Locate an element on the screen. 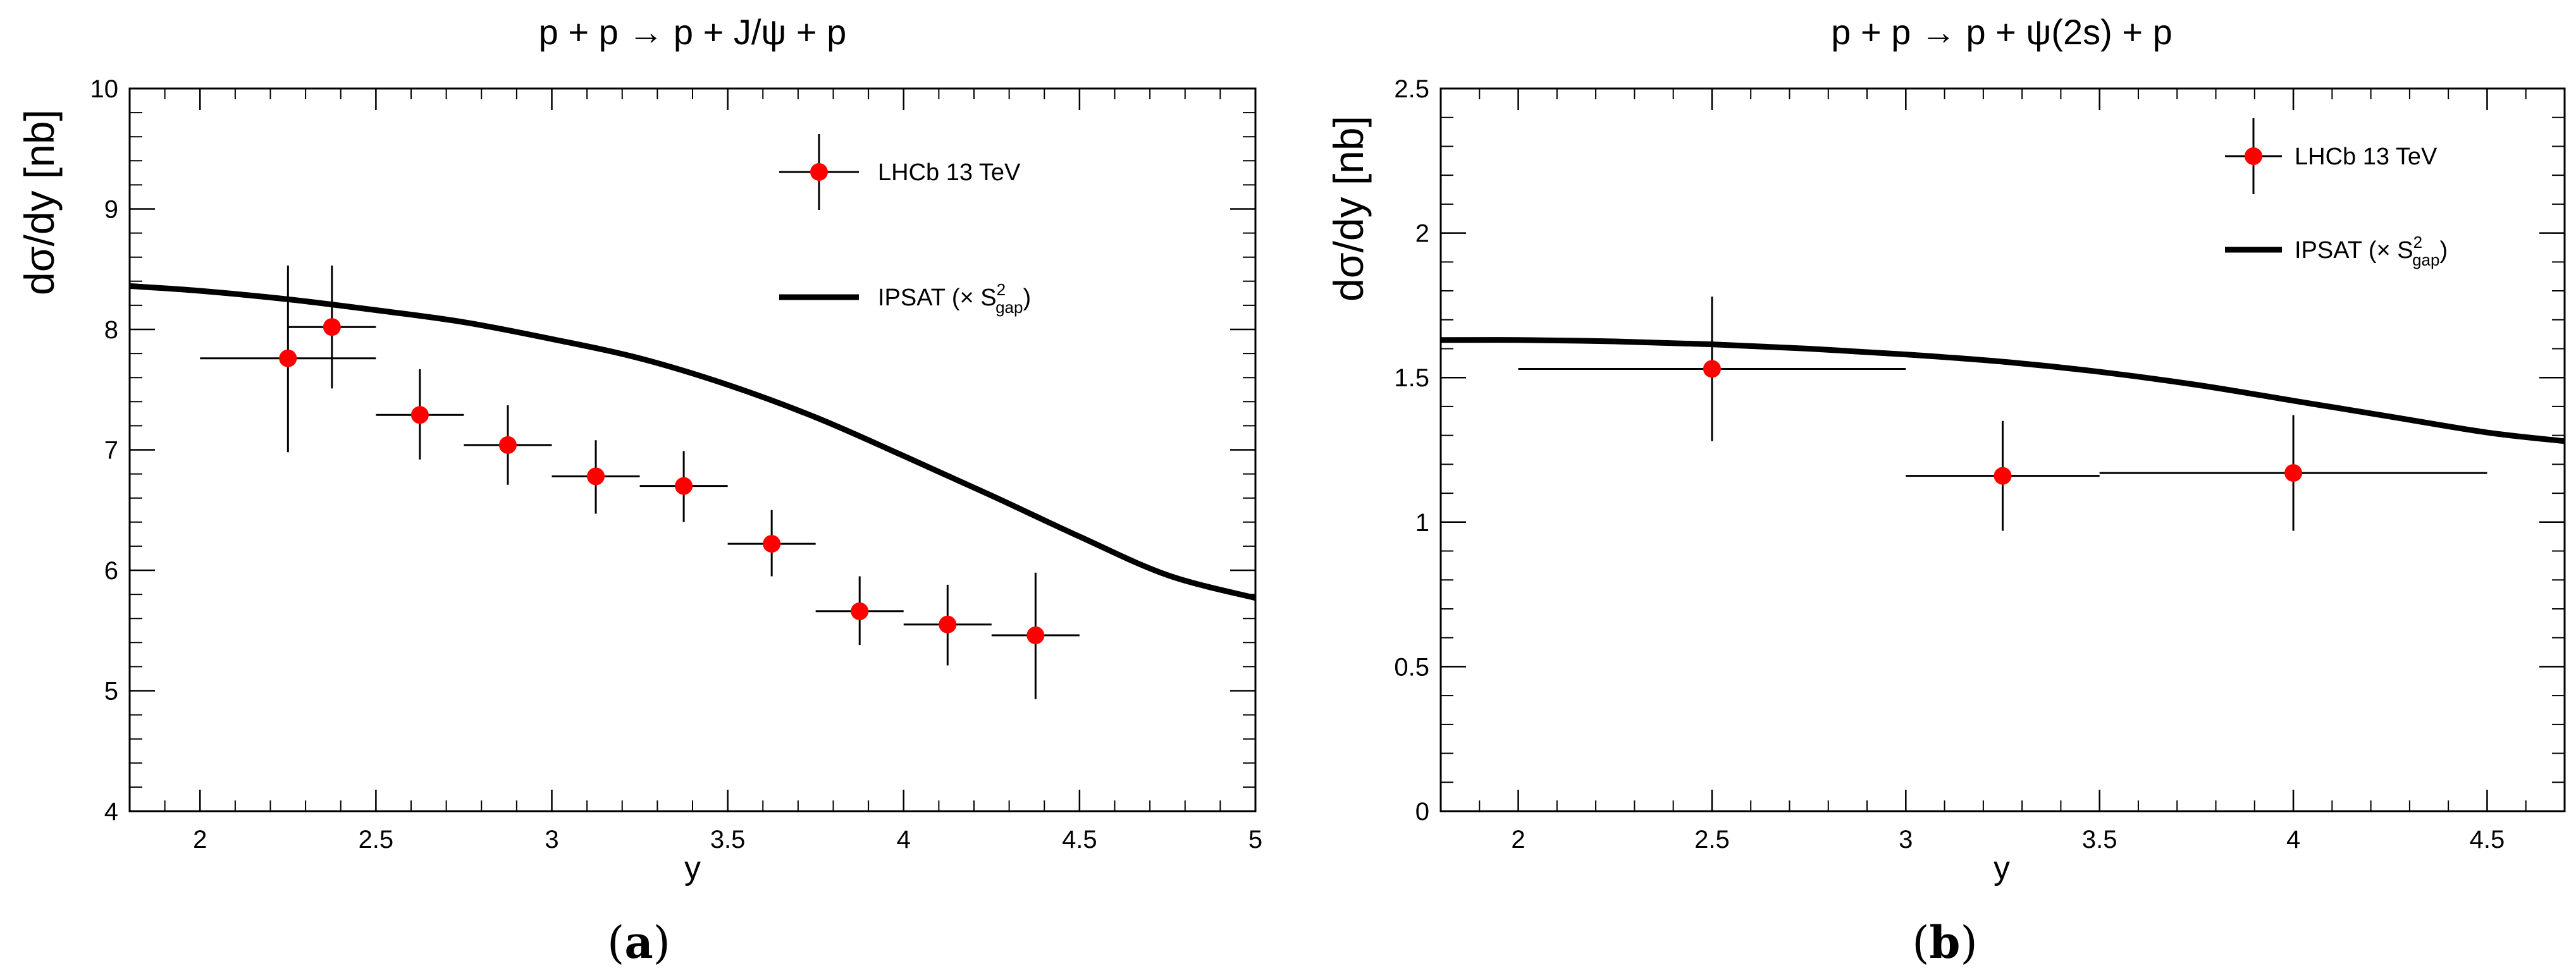  y-tick-label: 5 is located at coordinates (111, 692).